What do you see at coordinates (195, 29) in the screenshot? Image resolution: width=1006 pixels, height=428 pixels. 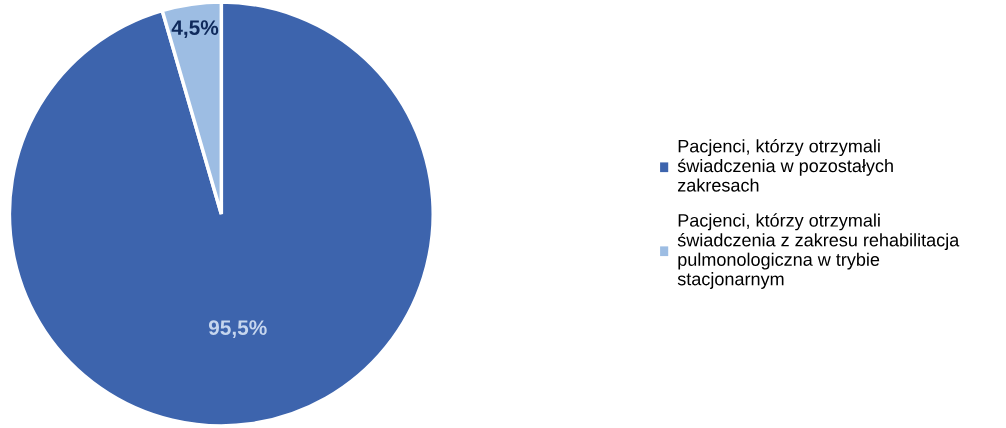 I see `data-label: 4,5%` at bounding box center [195, 29].